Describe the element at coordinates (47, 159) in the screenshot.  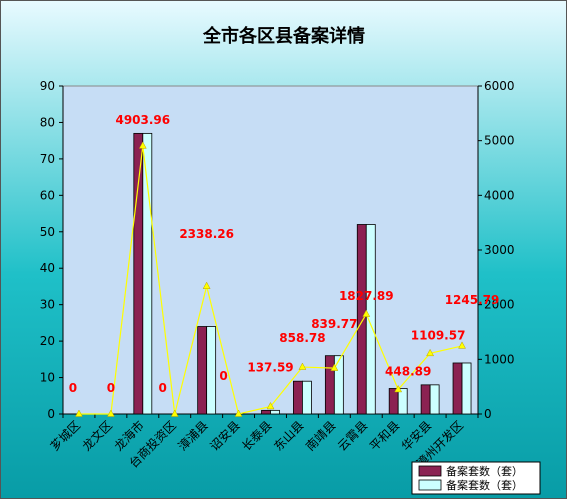
I see `y-left-tick-label: 70` at that location.